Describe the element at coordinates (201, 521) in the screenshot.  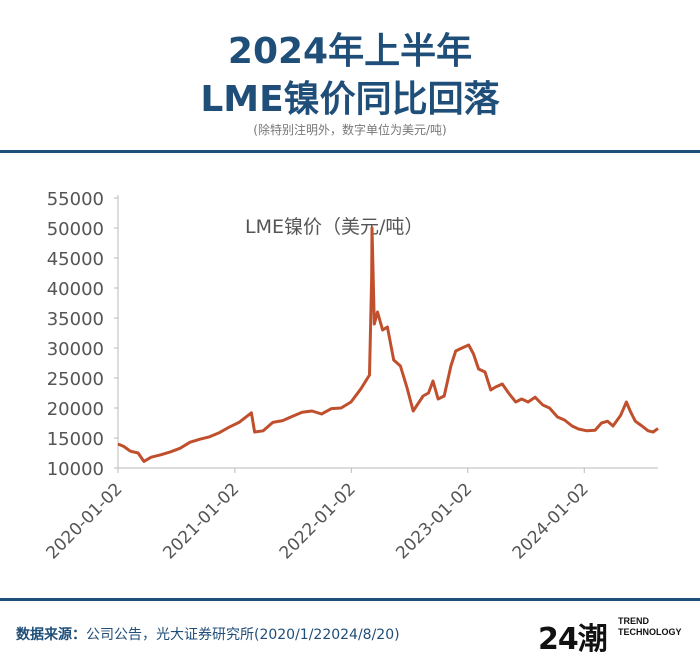
I see `x-tick-label: 2021-01-02` at that location.